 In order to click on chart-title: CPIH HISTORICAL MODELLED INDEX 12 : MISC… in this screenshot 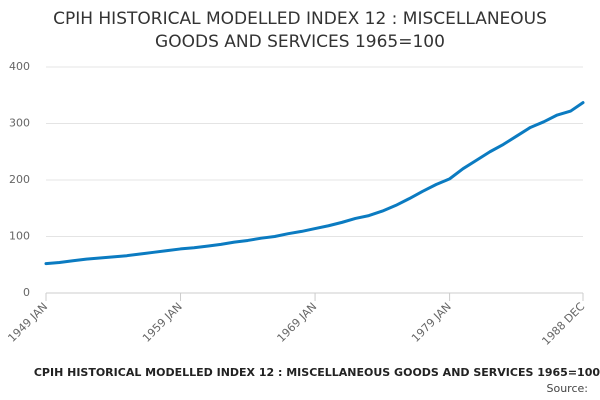, I will do `click(300, 30)`.